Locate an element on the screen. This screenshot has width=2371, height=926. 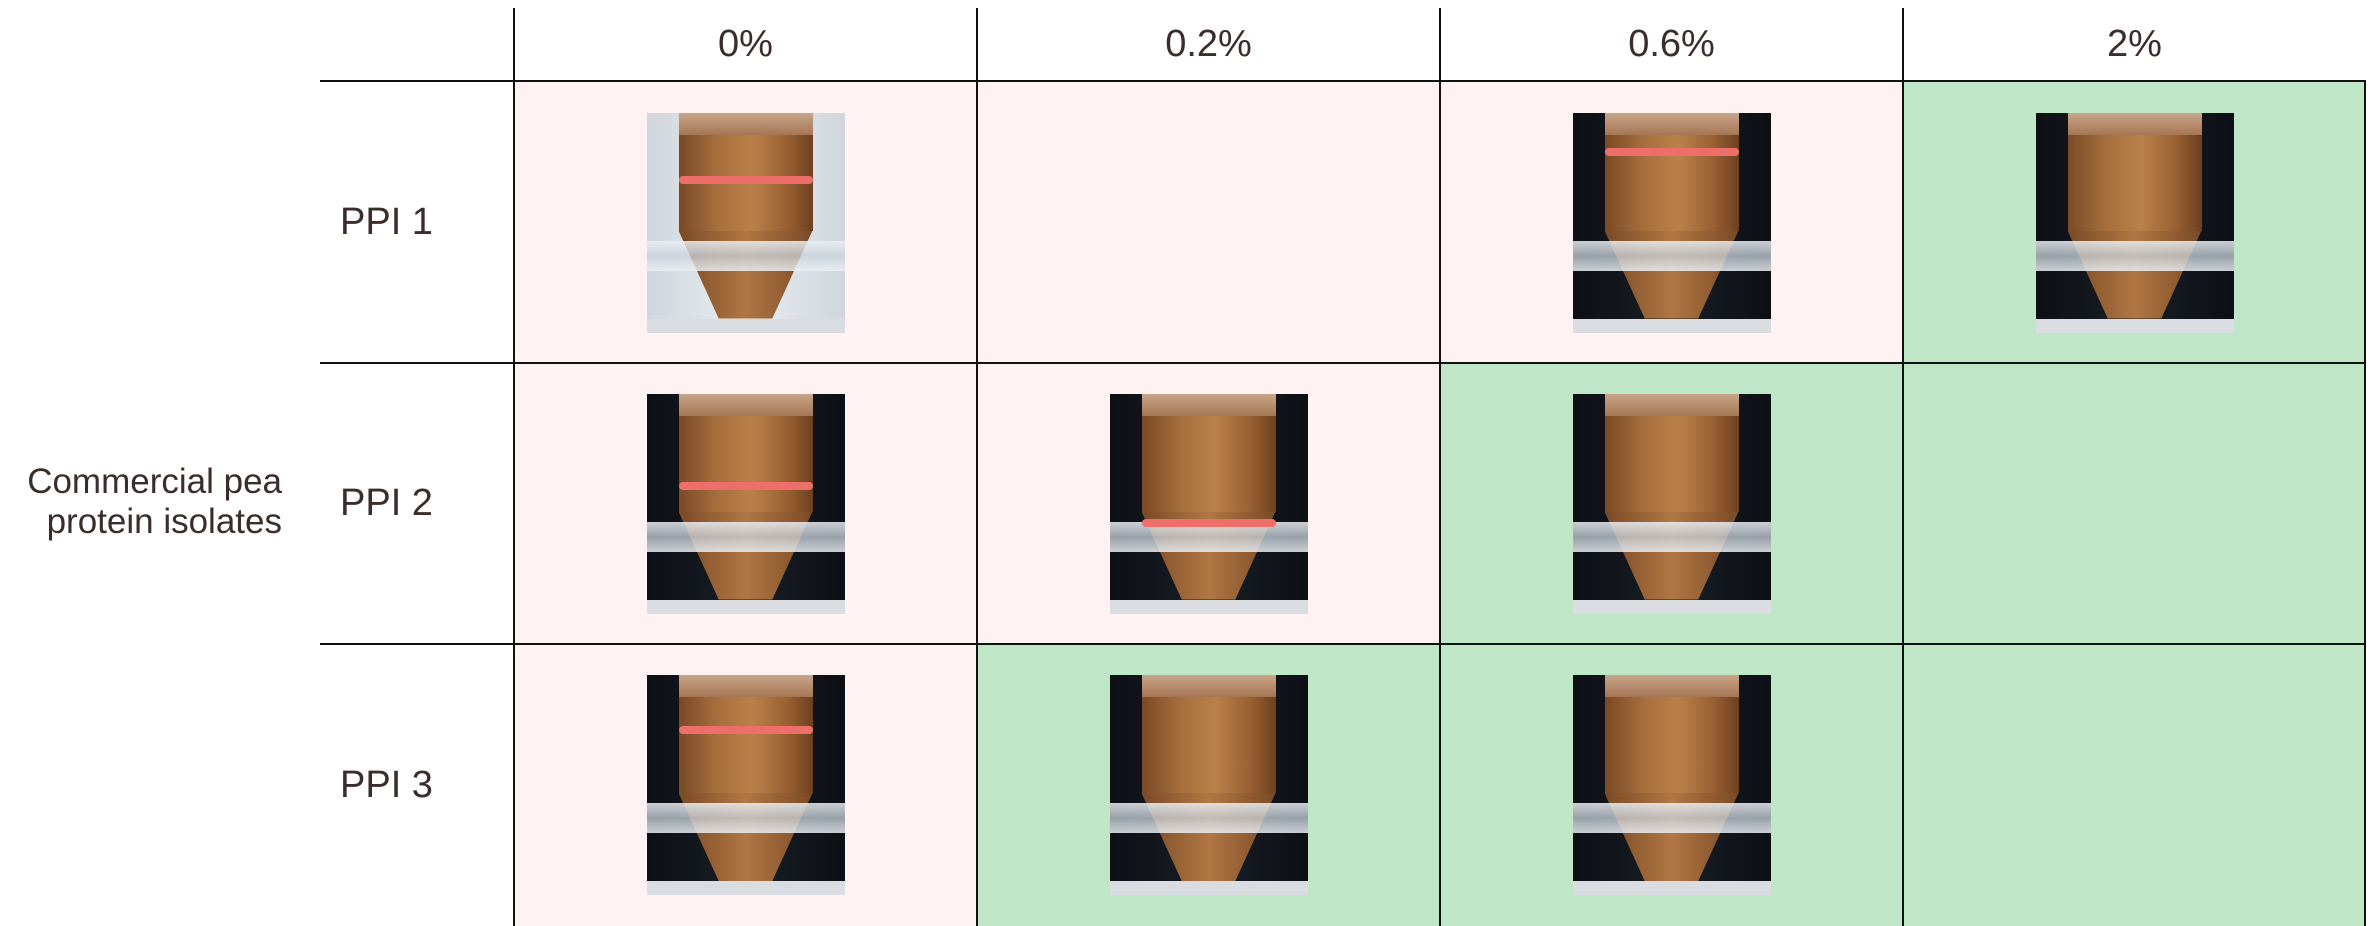
cell-r1-c3 is located at coordinates (1671, 222).